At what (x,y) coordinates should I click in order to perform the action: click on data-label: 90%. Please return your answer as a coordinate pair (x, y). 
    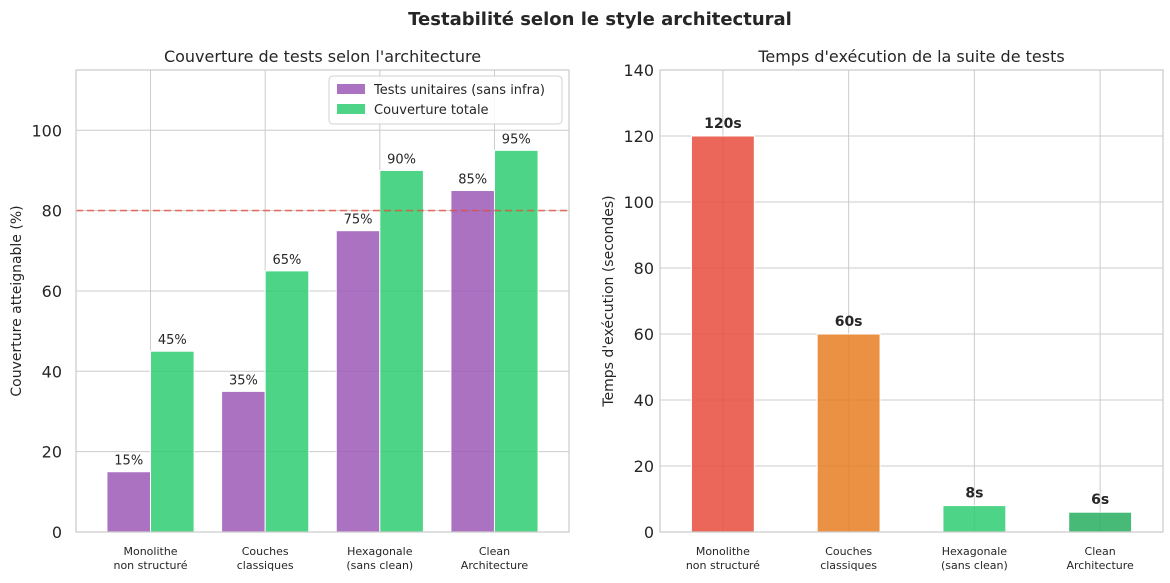
    Looking at the image, I should click on (401, 159).